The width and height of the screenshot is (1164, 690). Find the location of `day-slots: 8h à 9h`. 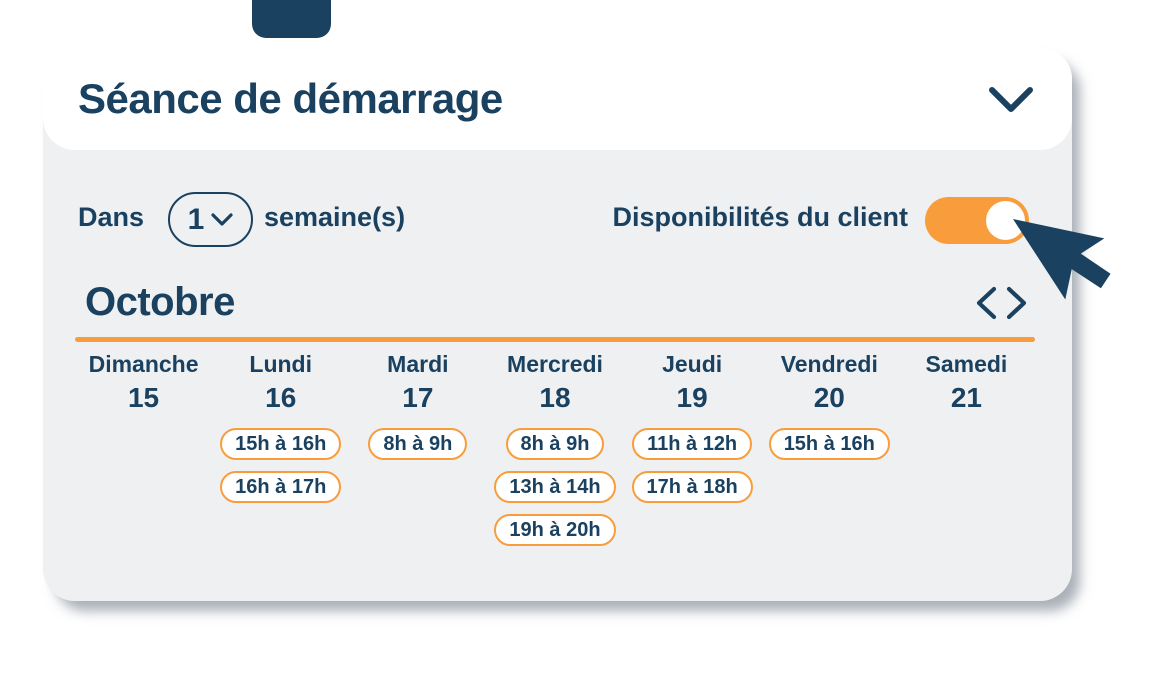

day-slots: 8h à 9h is located at coordinates (418, 444).